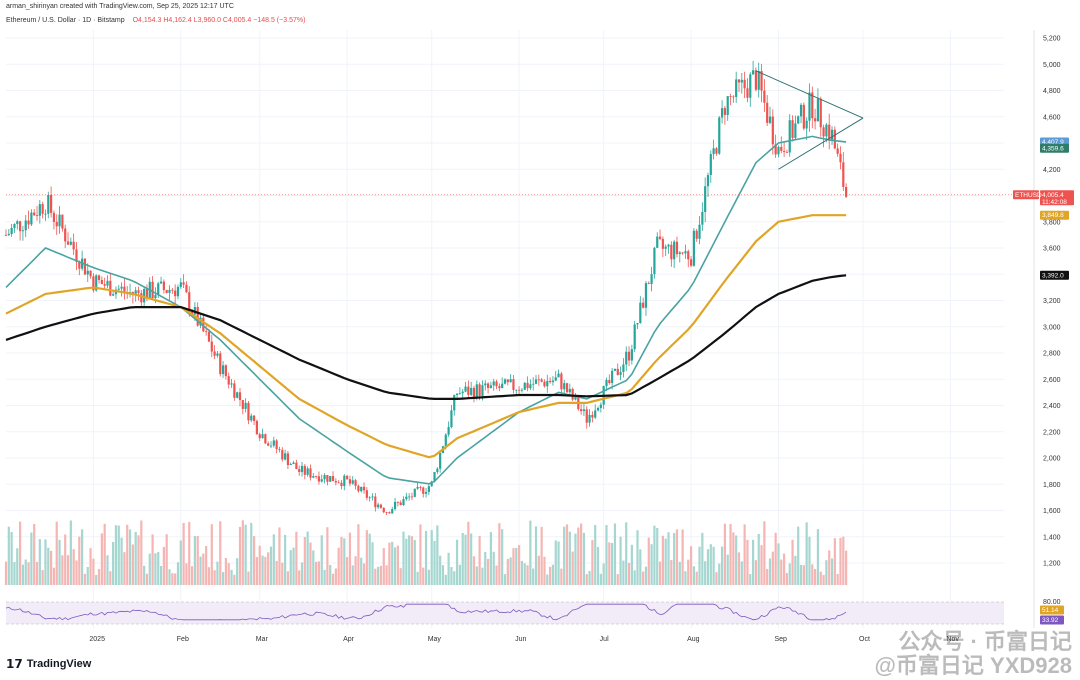  Describe the element at coordinates (1052, 327) in the screenshot. I see `y-tick-label: 3,000` at that location.